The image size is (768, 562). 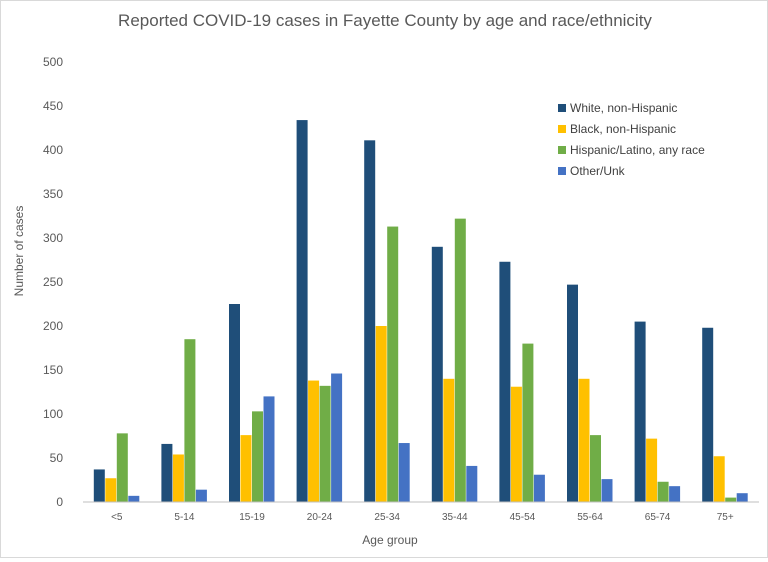 I want to click on legend-label: Other/Unk, so click(x=598, y=171).